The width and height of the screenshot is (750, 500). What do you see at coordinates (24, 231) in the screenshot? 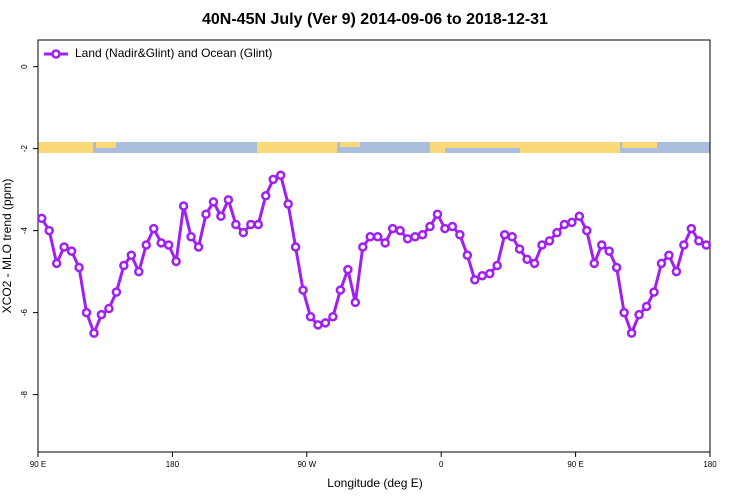
I see `y-tick-label: -4` at bounding box center [24, 231].